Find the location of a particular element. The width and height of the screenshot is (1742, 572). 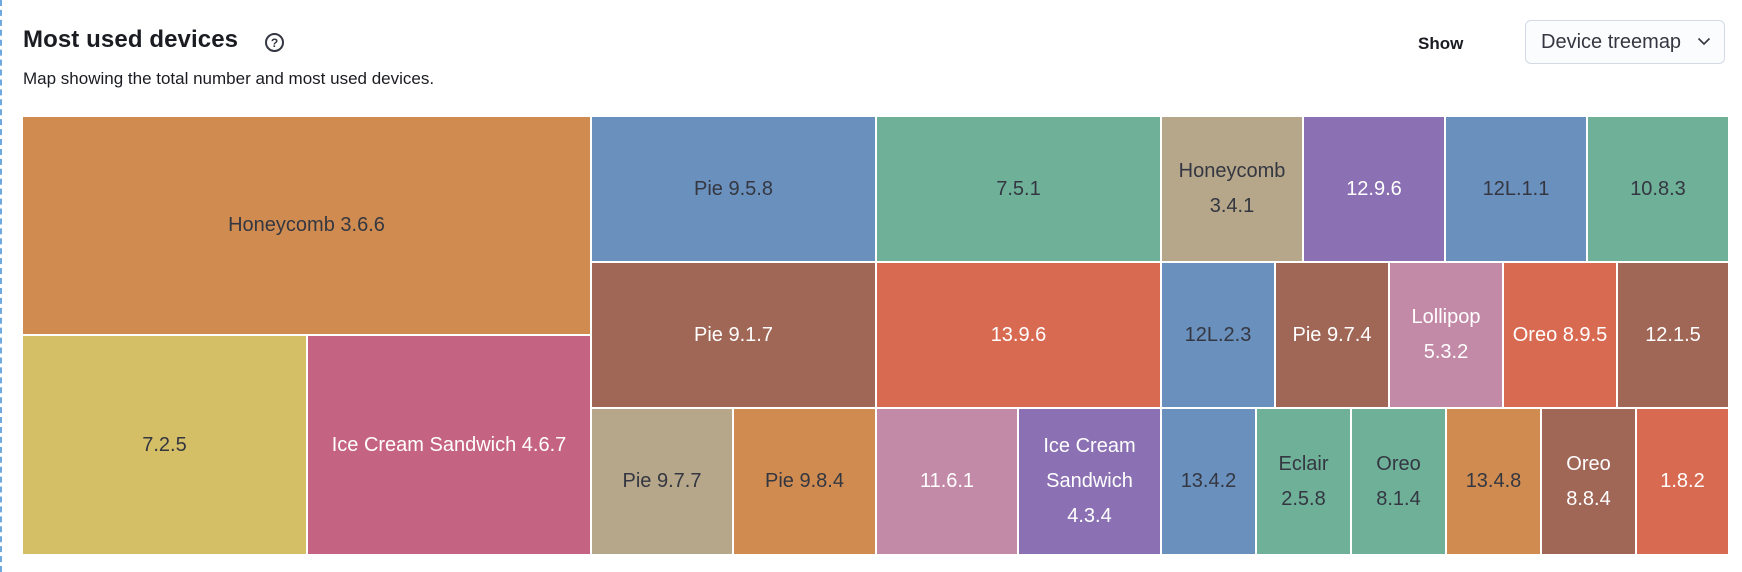

treemap-cell-label: Oreo 8.8.4 is located at coordinates (1588, 481).